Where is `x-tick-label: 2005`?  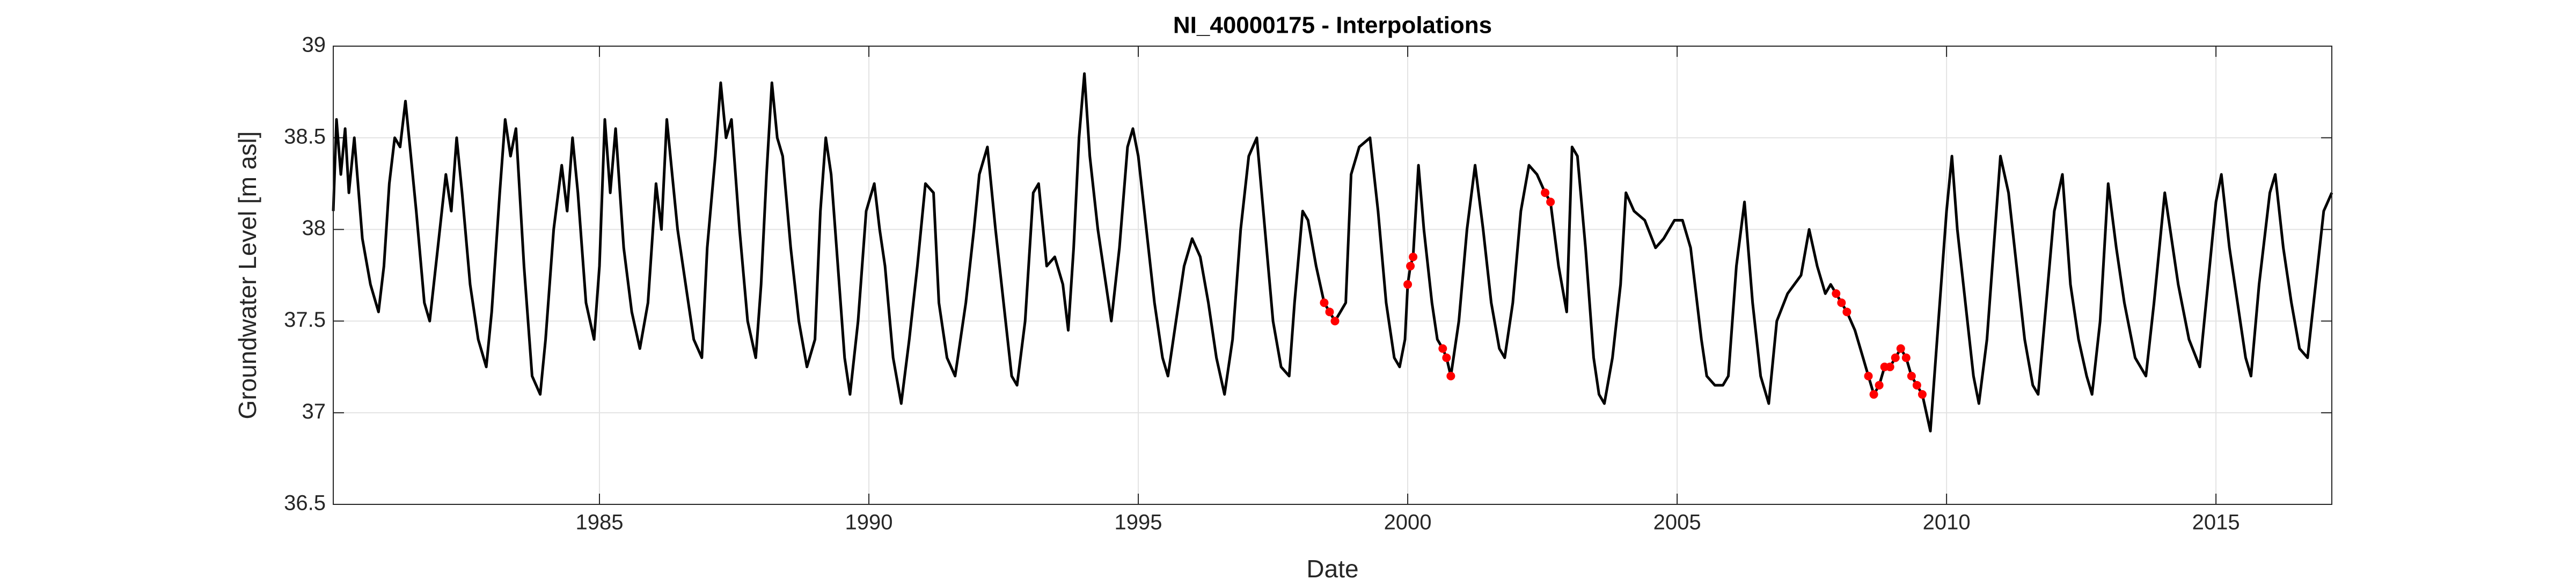
x-tick-label: 2005 is located at coordinates (1677, 522).